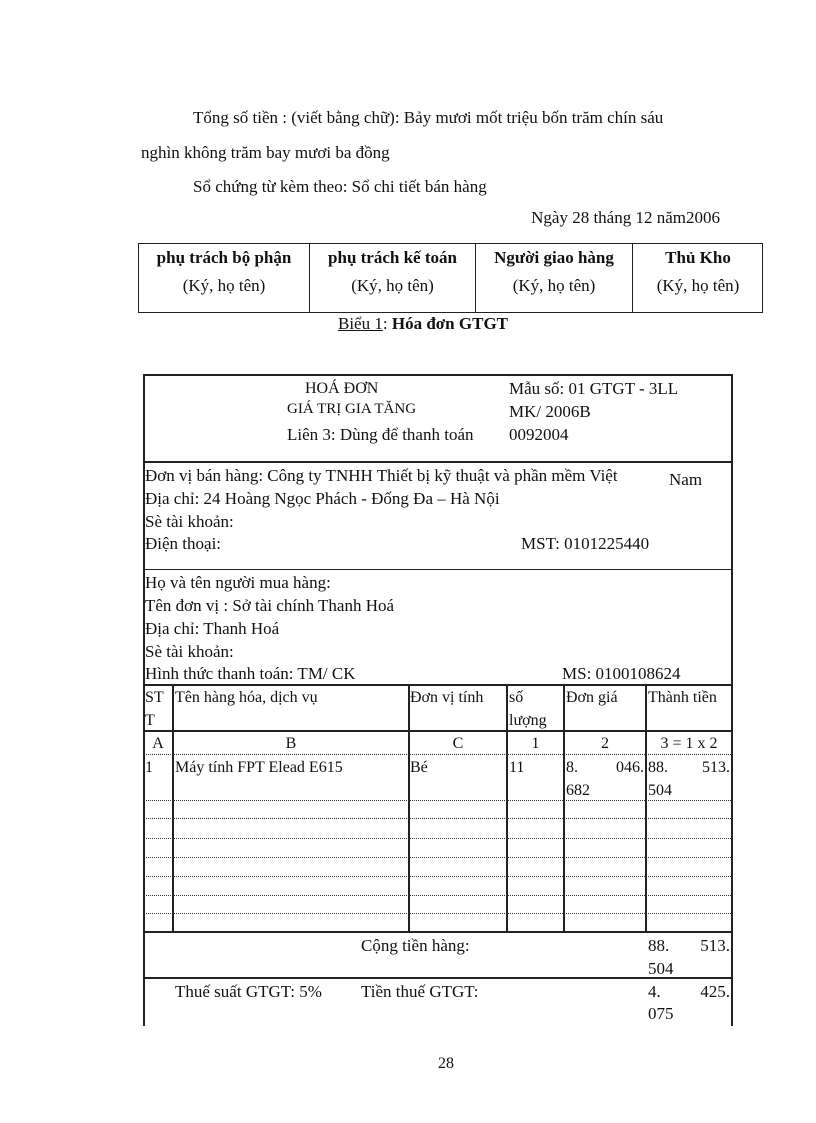 The width and height of the screenshot is (816, 1123). What do you see at coordinates (154, 709) in the screenshot?
I see `column-header: ST T` at bounding box center [154, 709].